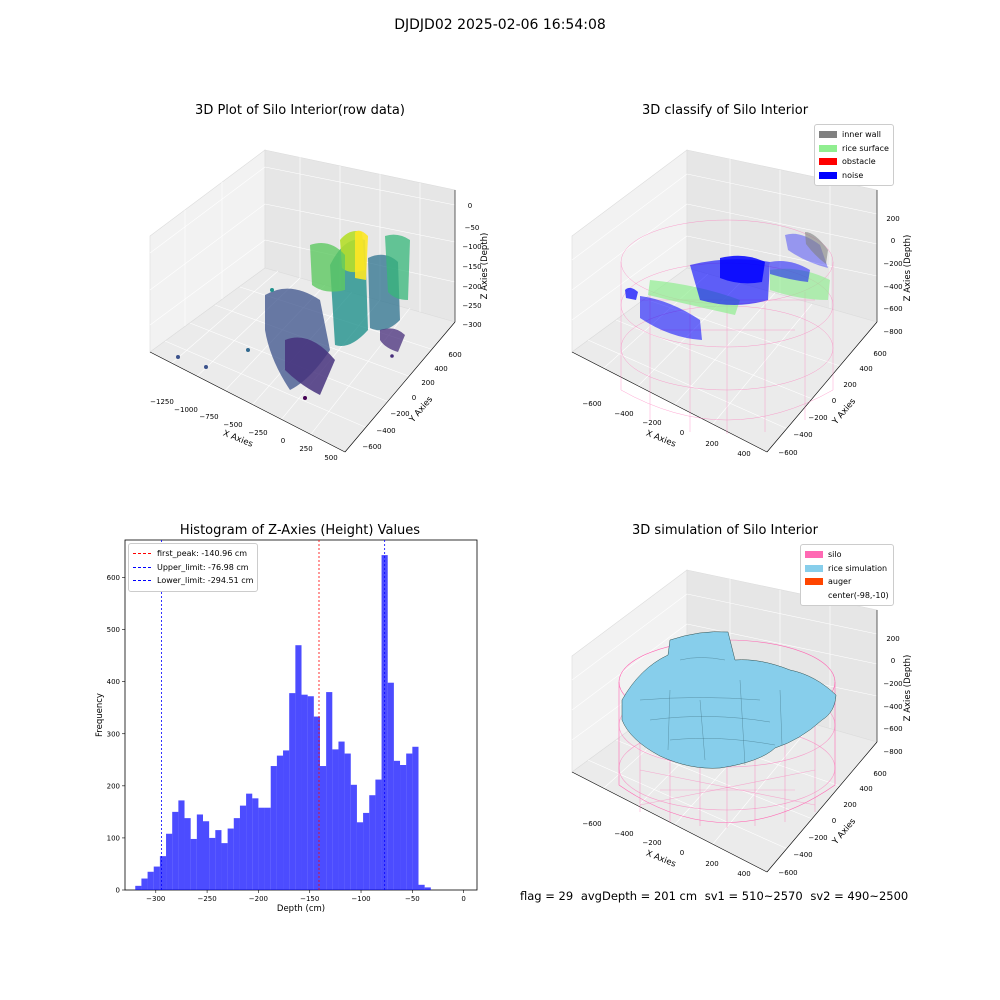  Describe the element at coordinates (892, 332) in the screenshot. I see `classify-z-tick: −800` at that location.